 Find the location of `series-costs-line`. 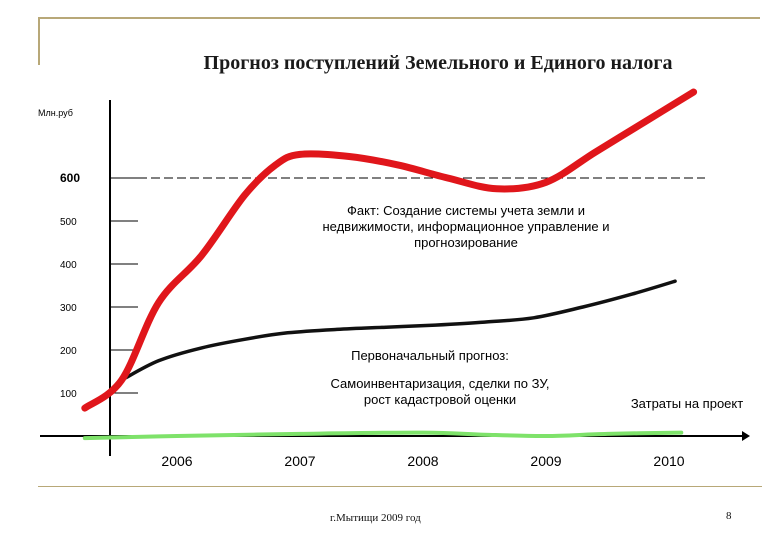

series-costs-line is located at coordinates (383, 435).